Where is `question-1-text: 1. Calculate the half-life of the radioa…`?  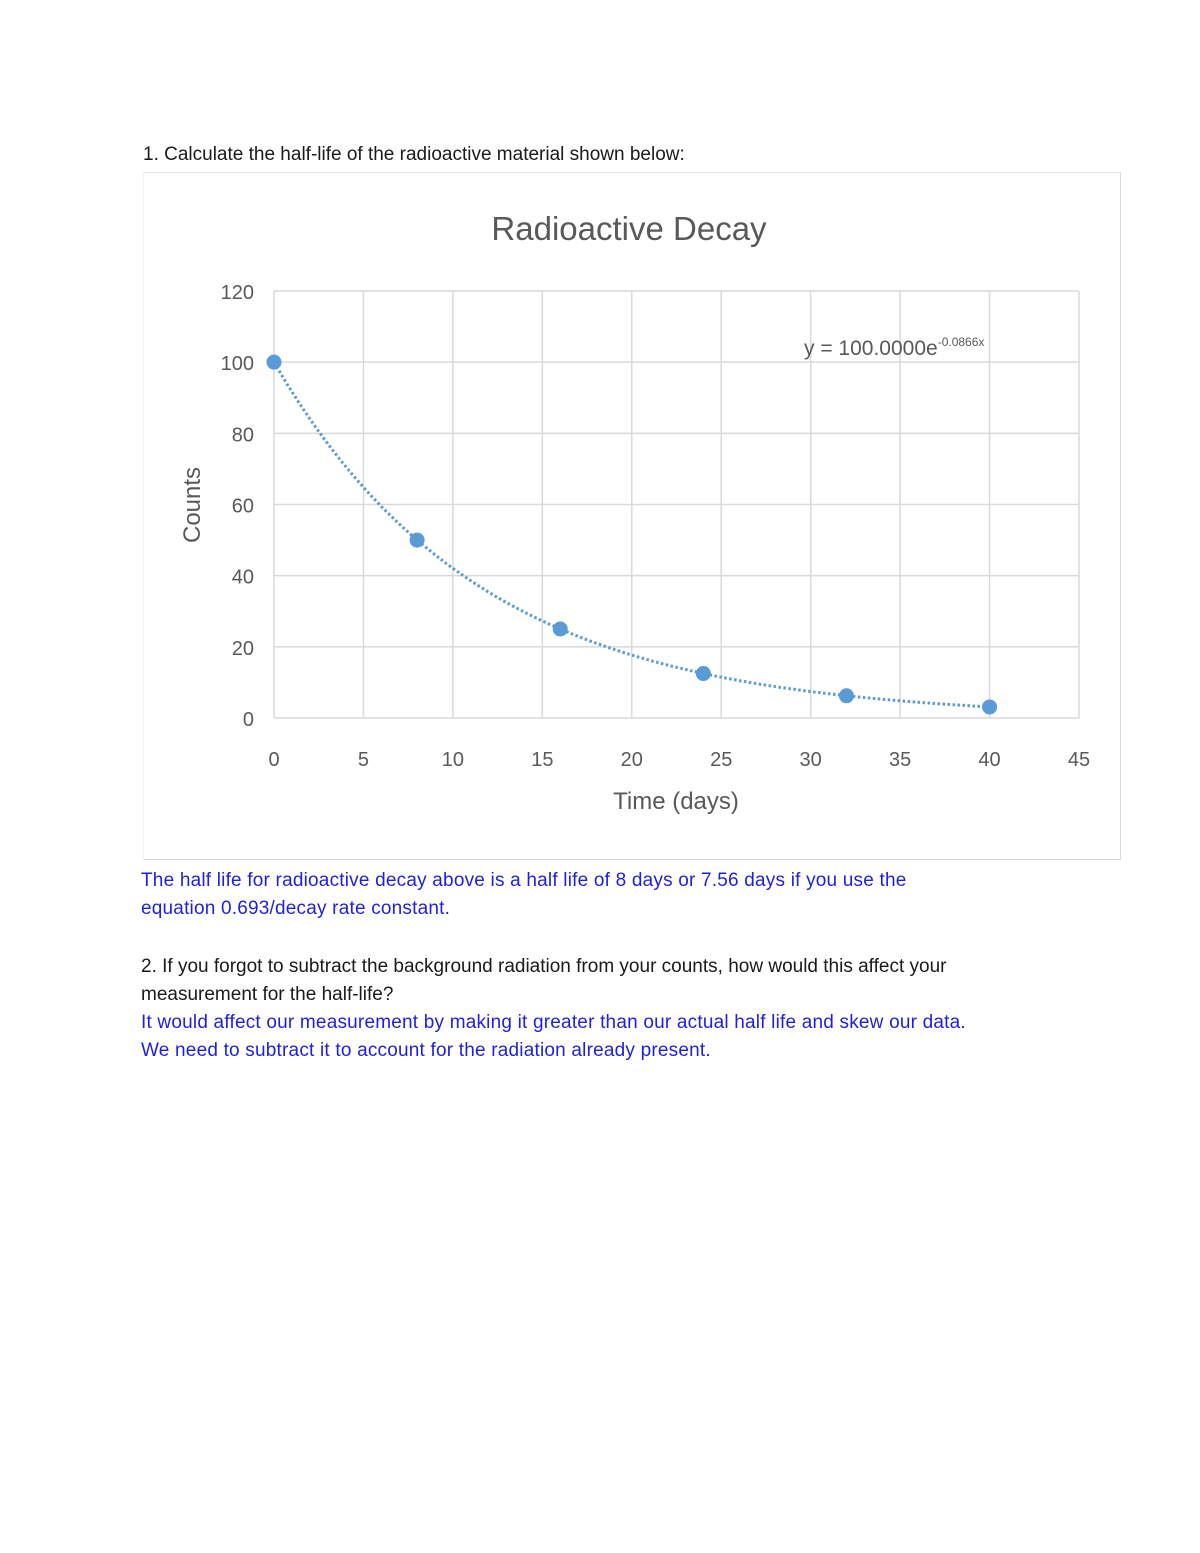
question-1-text: 1. Calculate the half-life of the radioa… is located at coordinates (414, 154).